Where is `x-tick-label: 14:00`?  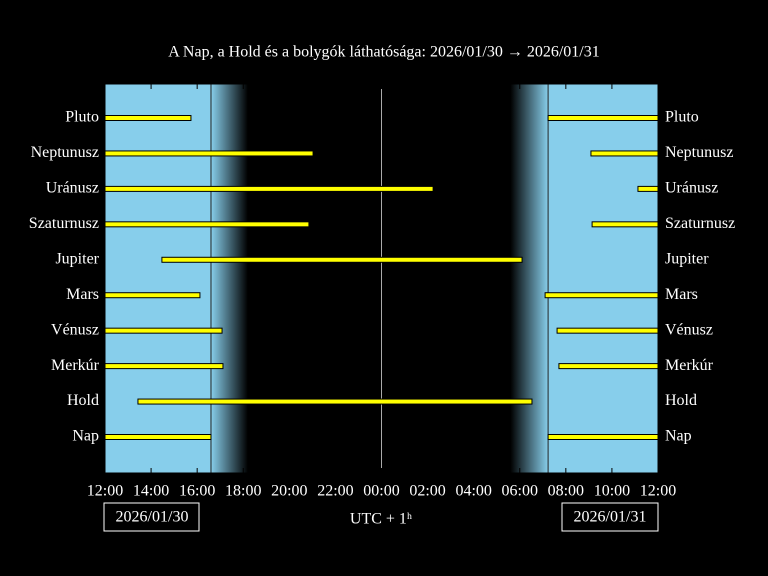
x-tick-label: 14:00 is located at coordinates (151, 491).